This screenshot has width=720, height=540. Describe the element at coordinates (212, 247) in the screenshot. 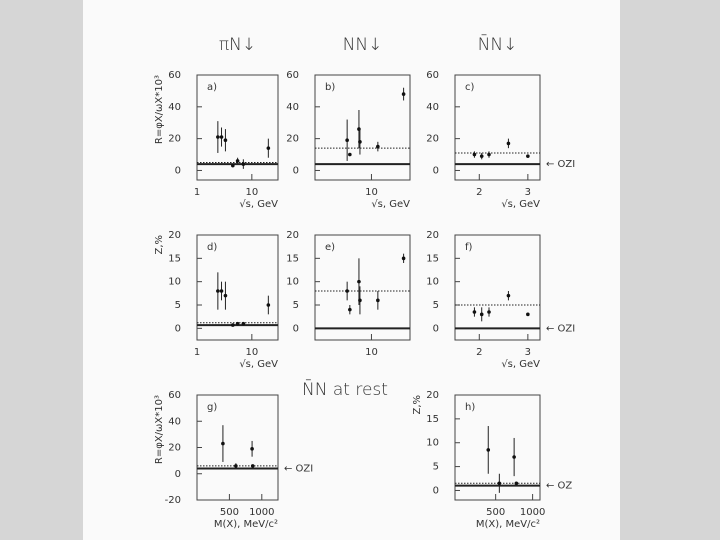

I see `panel-label: d)` at that location.